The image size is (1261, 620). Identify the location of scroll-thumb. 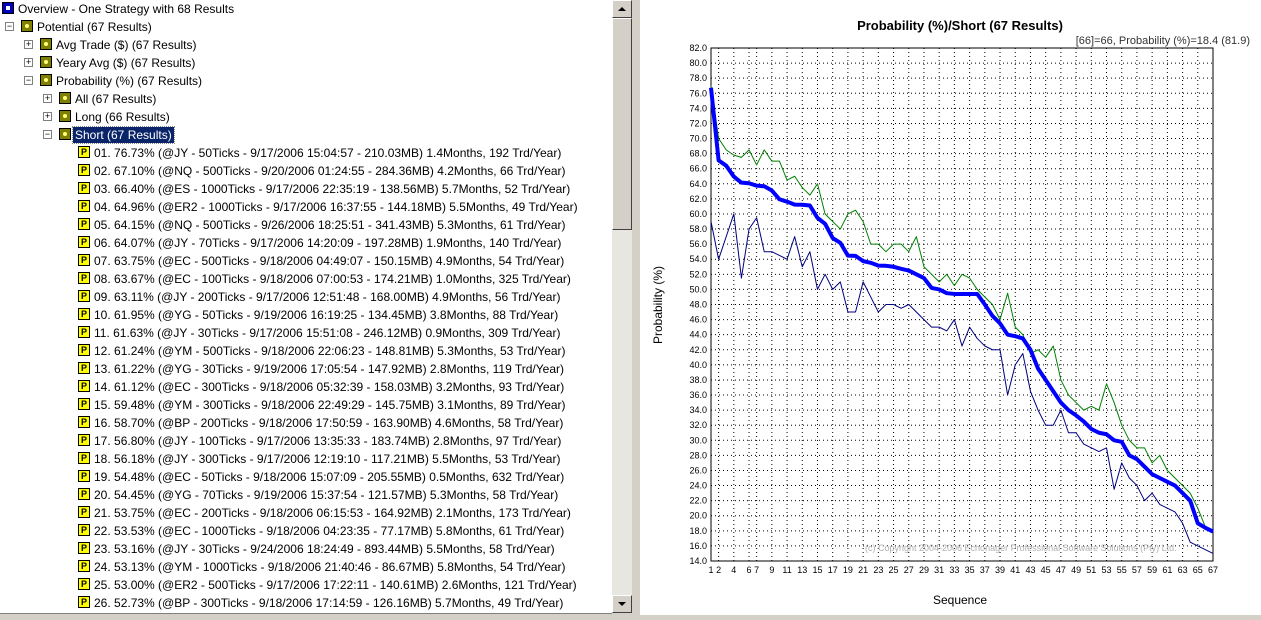
(622, 124).